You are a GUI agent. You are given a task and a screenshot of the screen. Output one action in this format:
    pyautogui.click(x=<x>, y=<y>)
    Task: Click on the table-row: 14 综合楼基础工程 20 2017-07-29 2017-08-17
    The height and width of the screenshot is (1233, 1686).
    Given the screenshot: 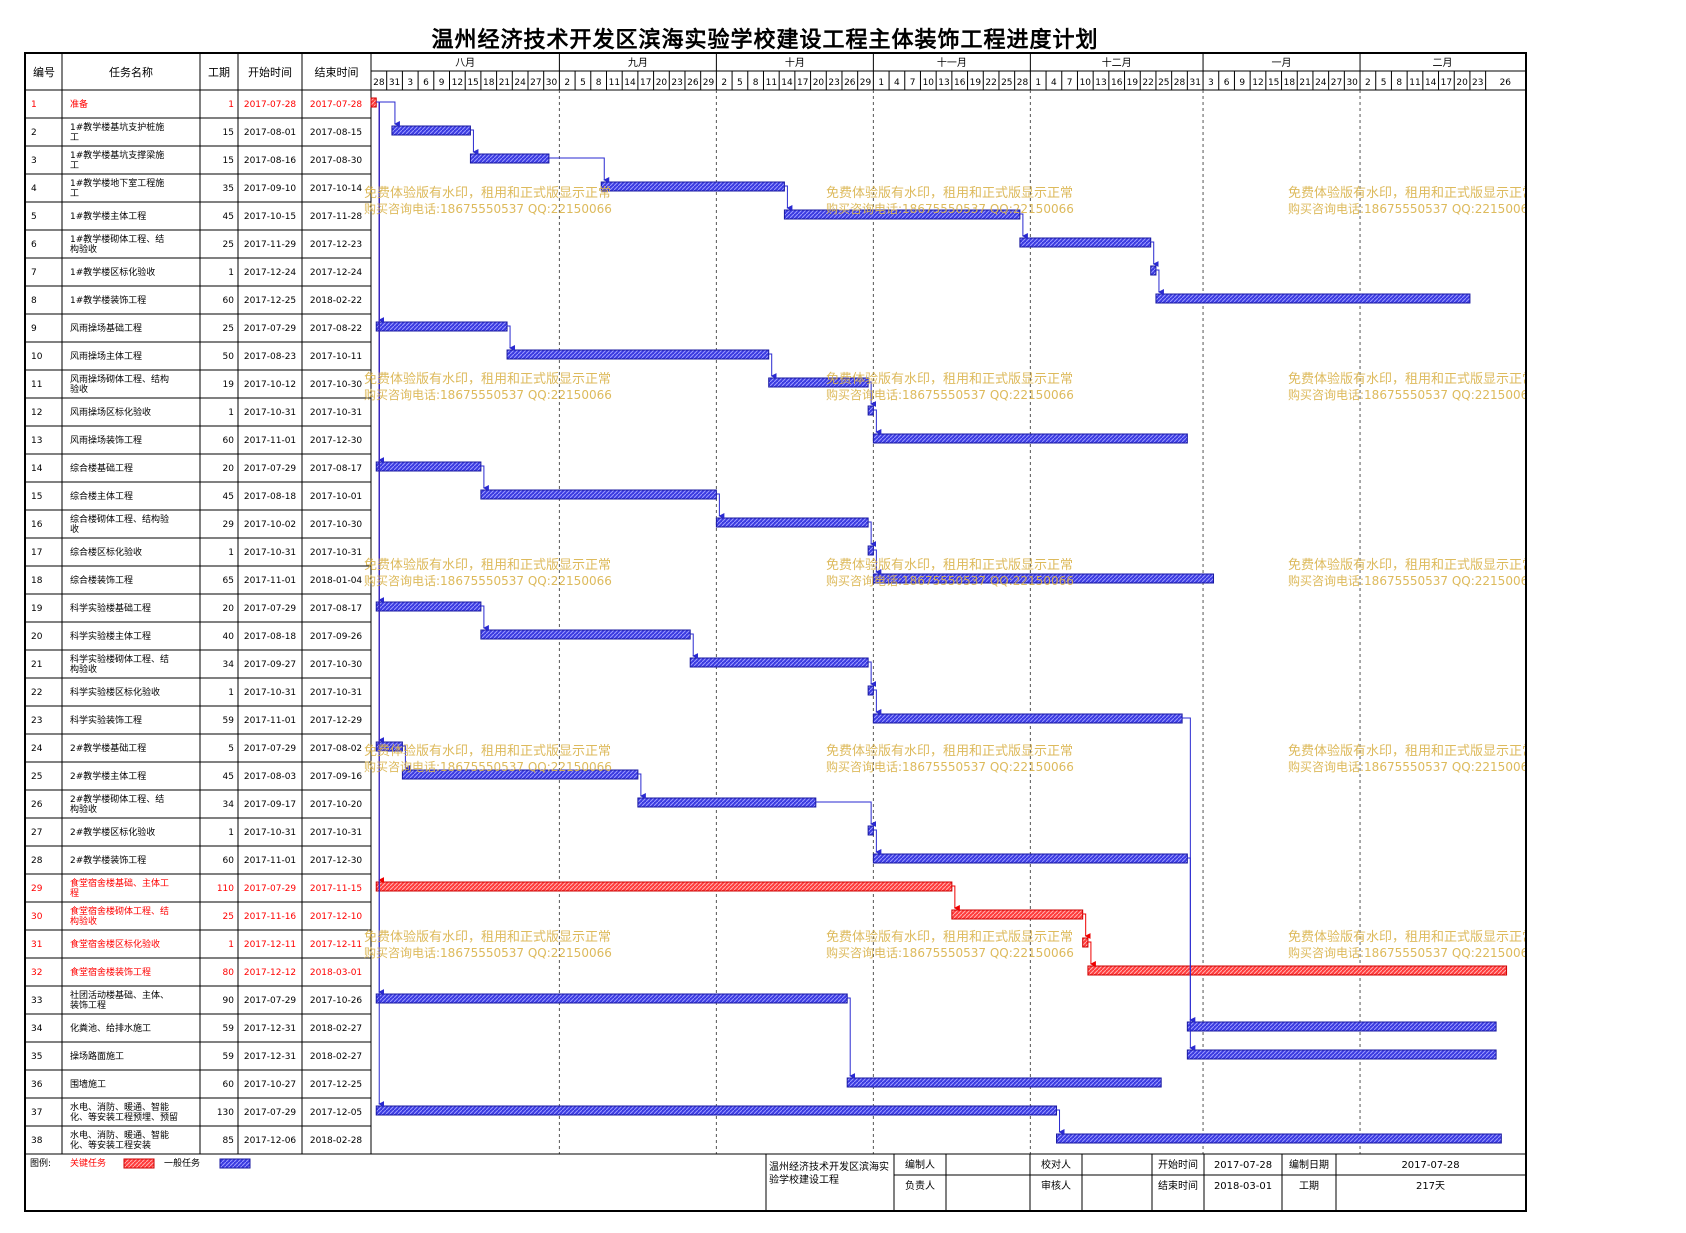 What is the action you would take?
    pyautogui.click(x=196, y=468)
    